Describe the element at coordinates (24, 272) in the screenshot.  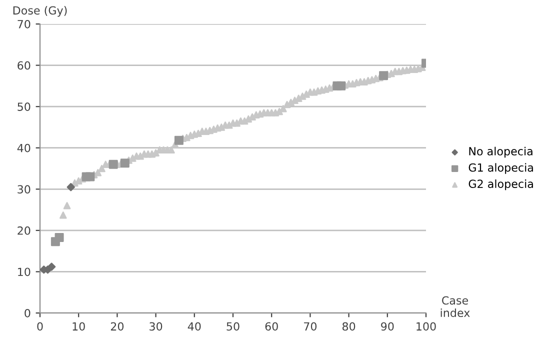
I see `y-tick-label: 10` at that location.